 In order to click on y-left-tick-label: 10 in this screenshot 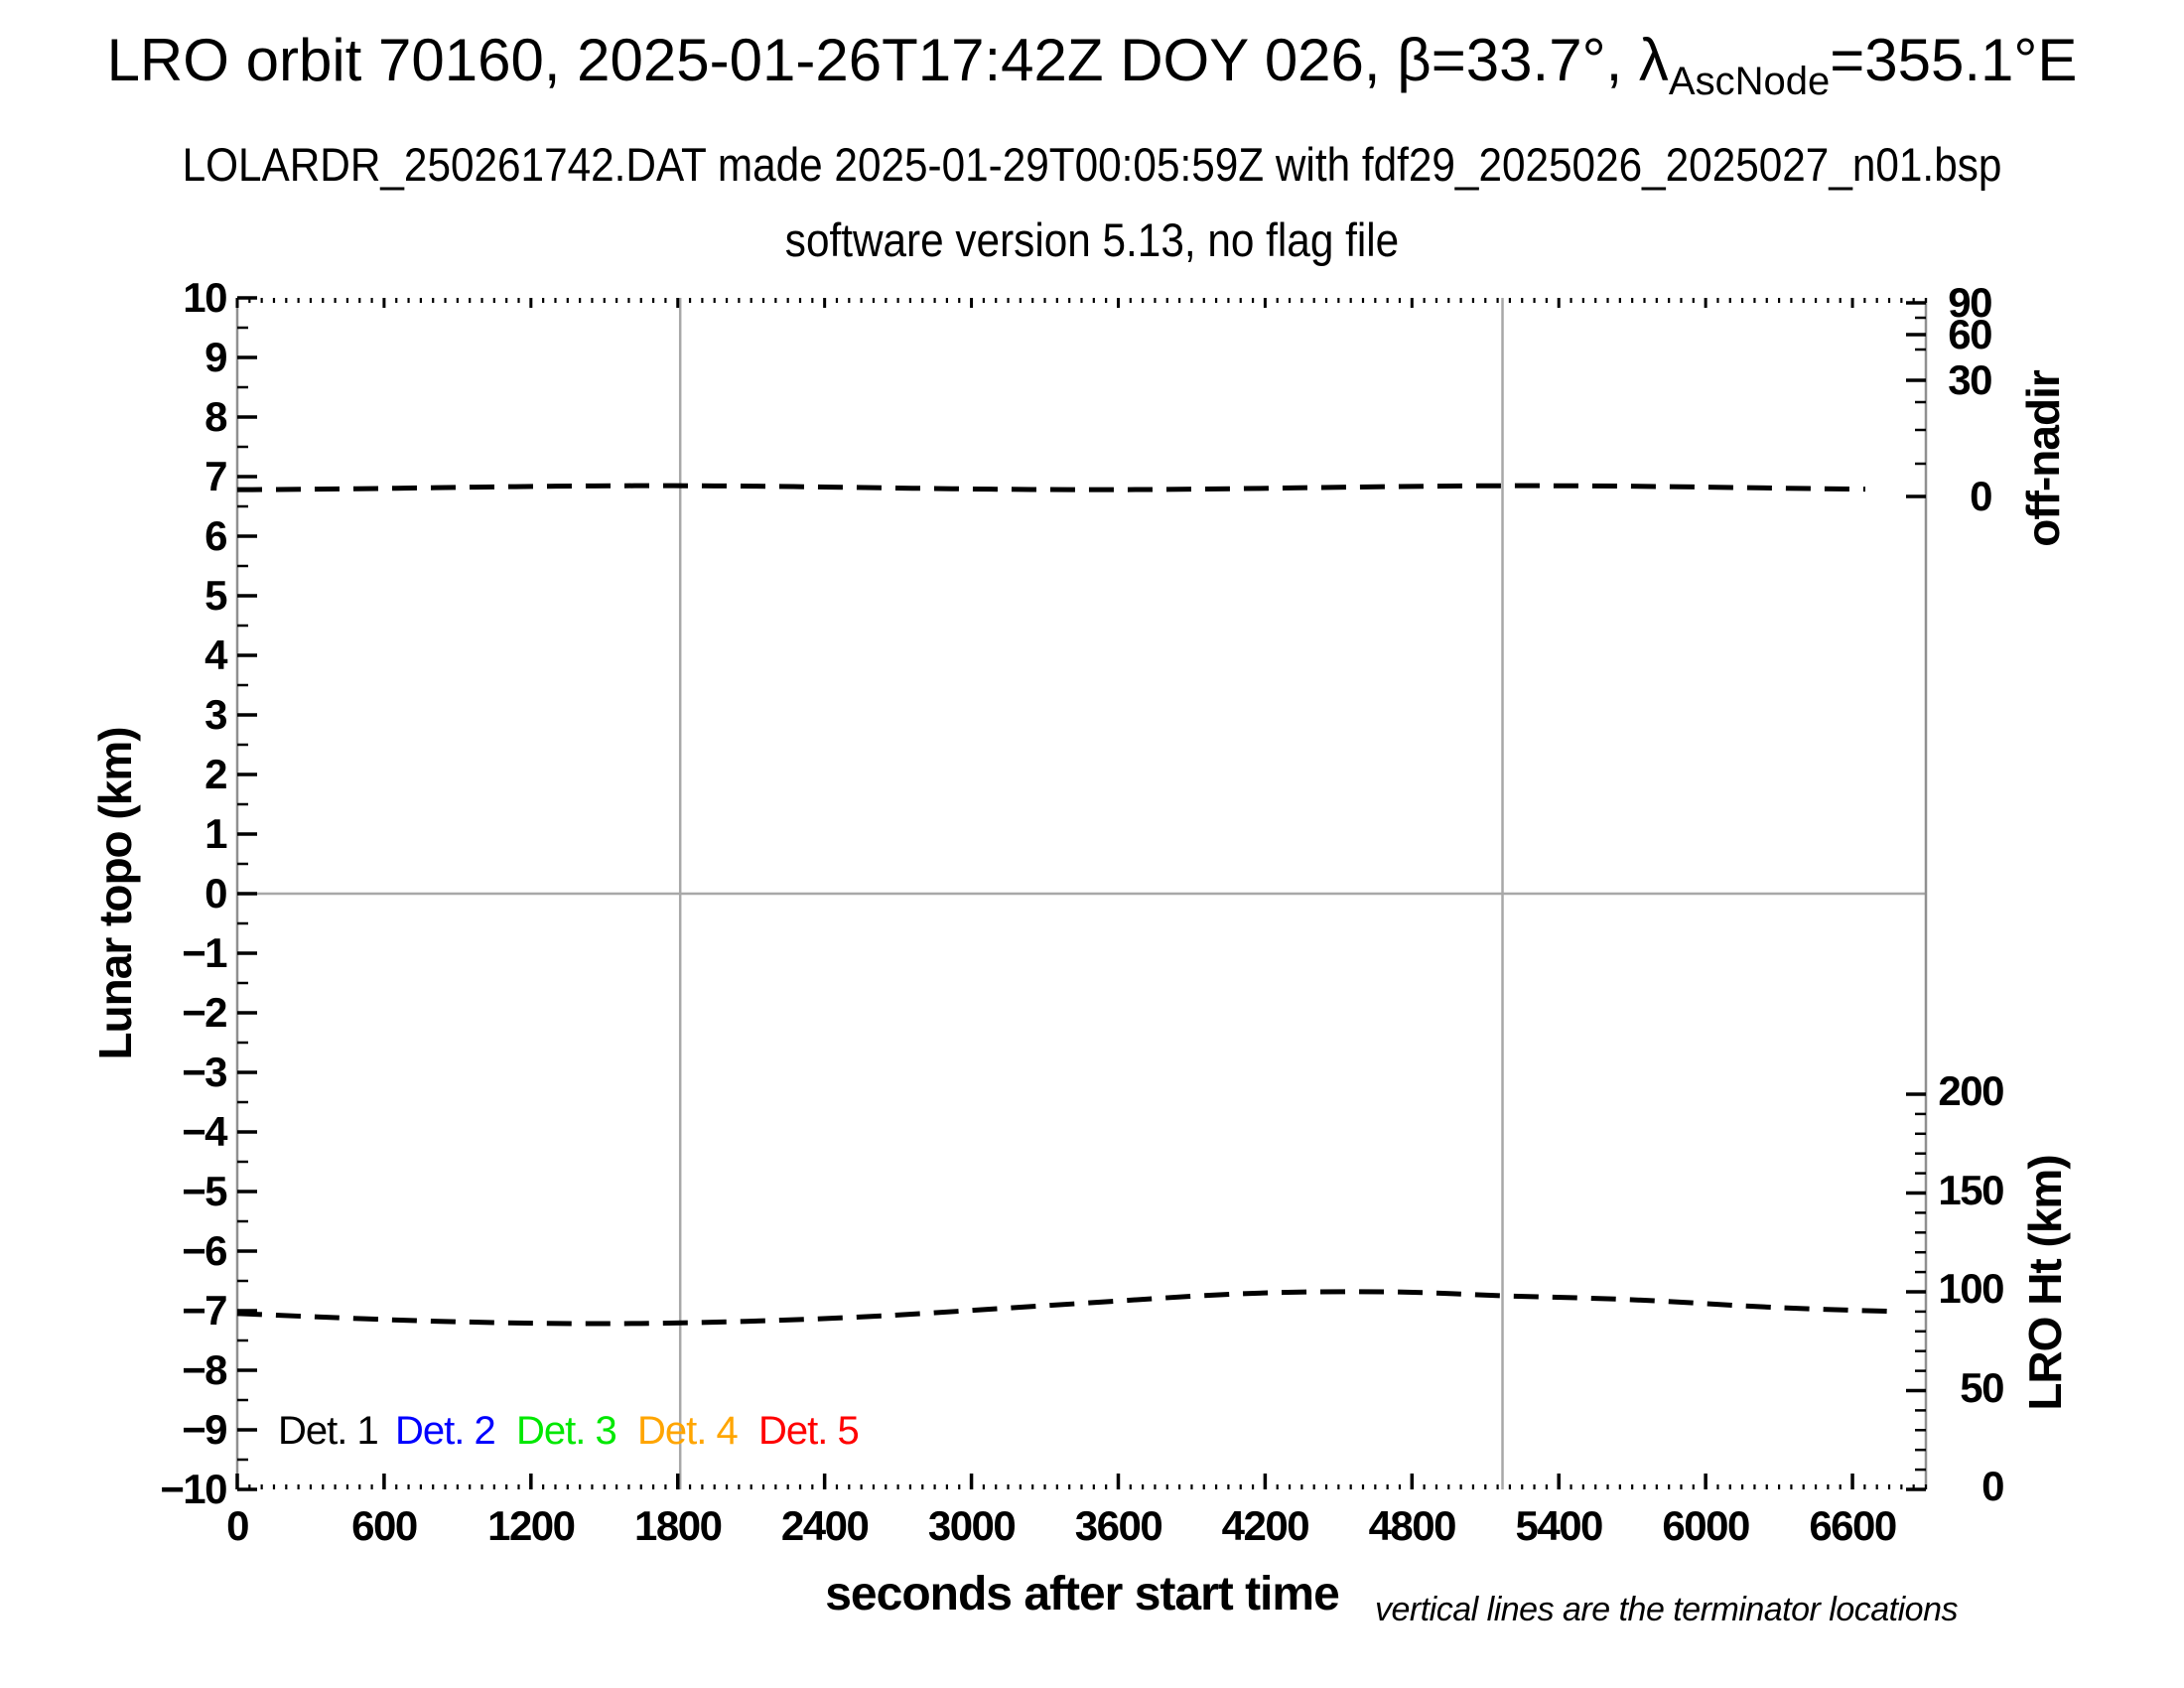, I will do `click(205, 297)`.